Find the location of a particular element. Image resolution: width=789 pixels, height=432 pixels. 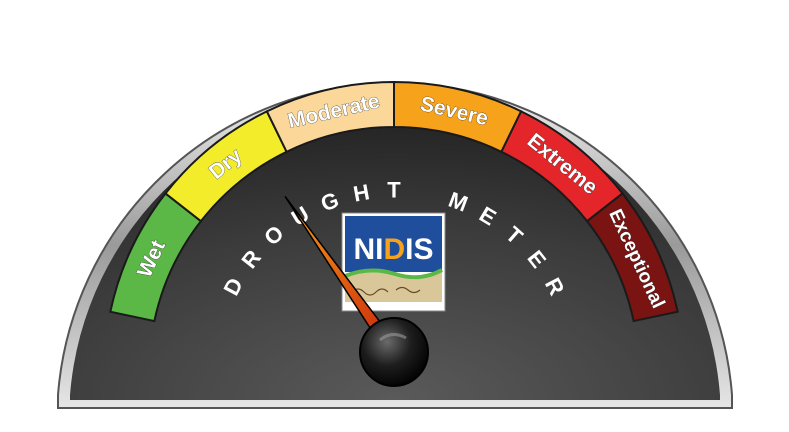

logo-background is located at coordinates (393, 244).